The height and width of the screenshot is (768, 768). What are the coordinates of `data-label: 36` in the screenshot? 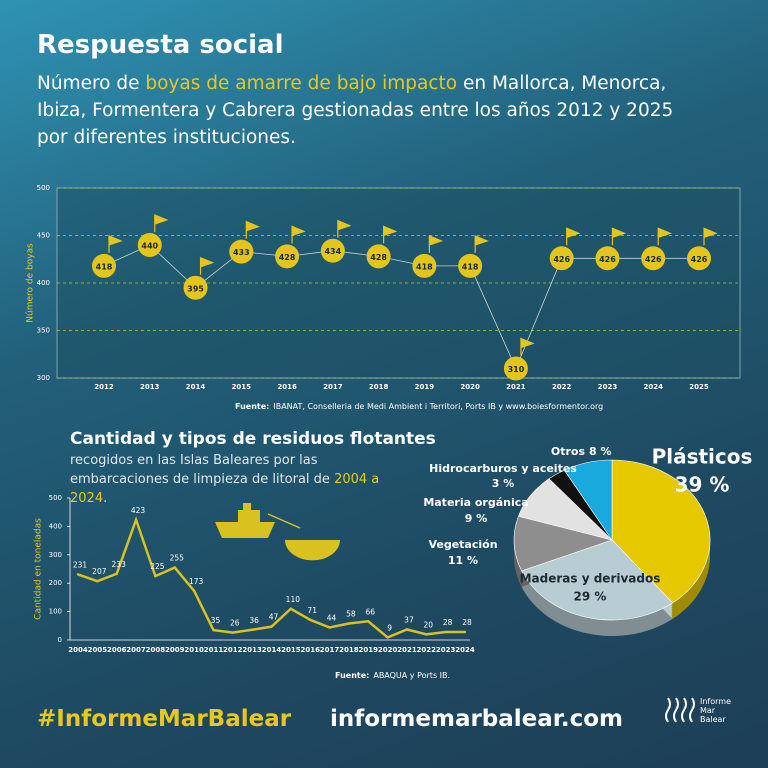 It's located at (254, 620).